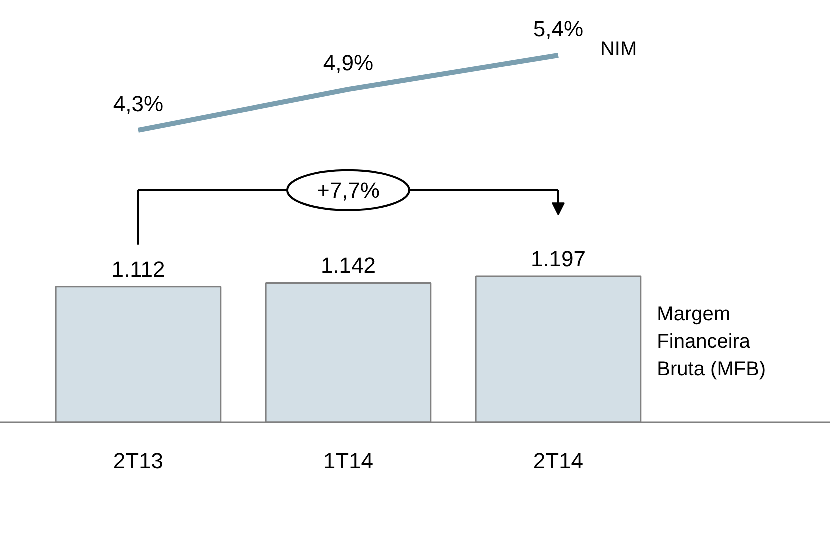 Image resolution: width=830 pixels, height=544 pixels. What do you see at coordinates (138, 103) in the screenshot?
I see `data-label: 4,3%` at bounding box center [138, 103].